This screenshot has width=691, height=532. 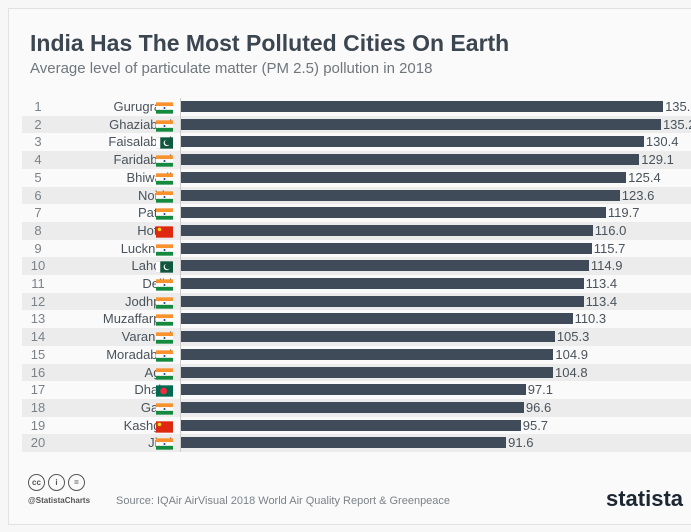 I want to click on bar-row: 13 Muzaffarpur 110.3, so click(x=356, y=319).